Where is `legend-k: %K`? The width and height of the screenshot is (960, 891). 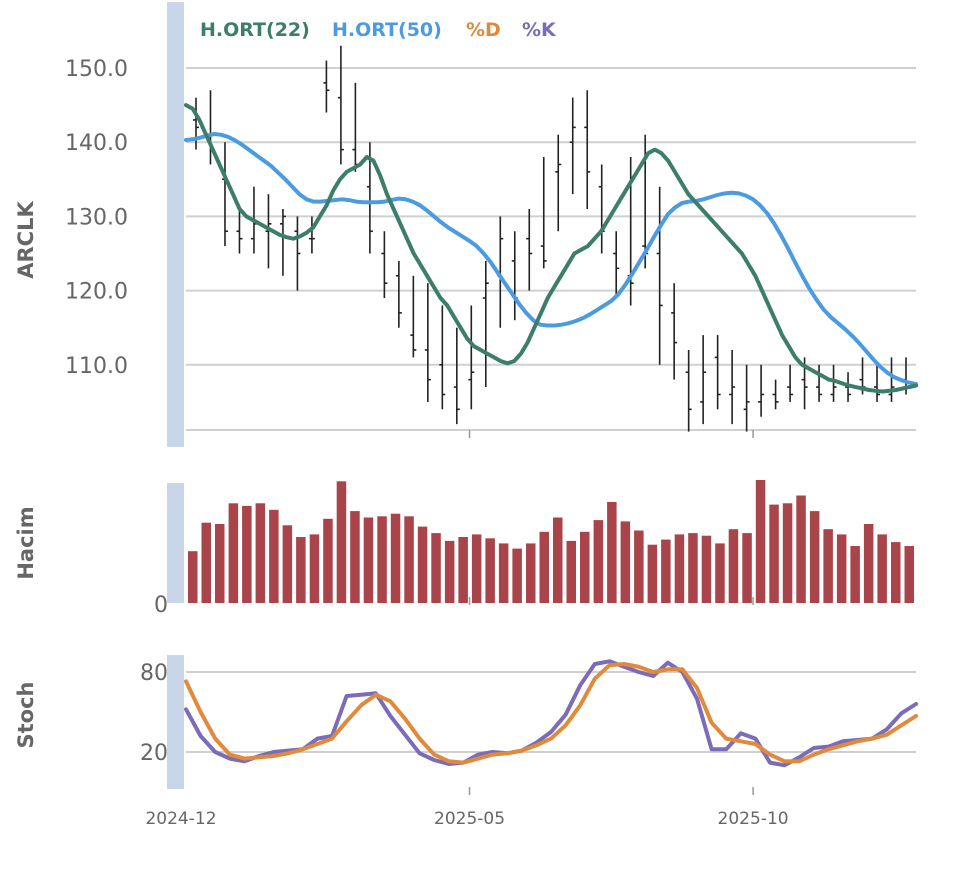 legend-k: %K is located at coordinates (539, 30).